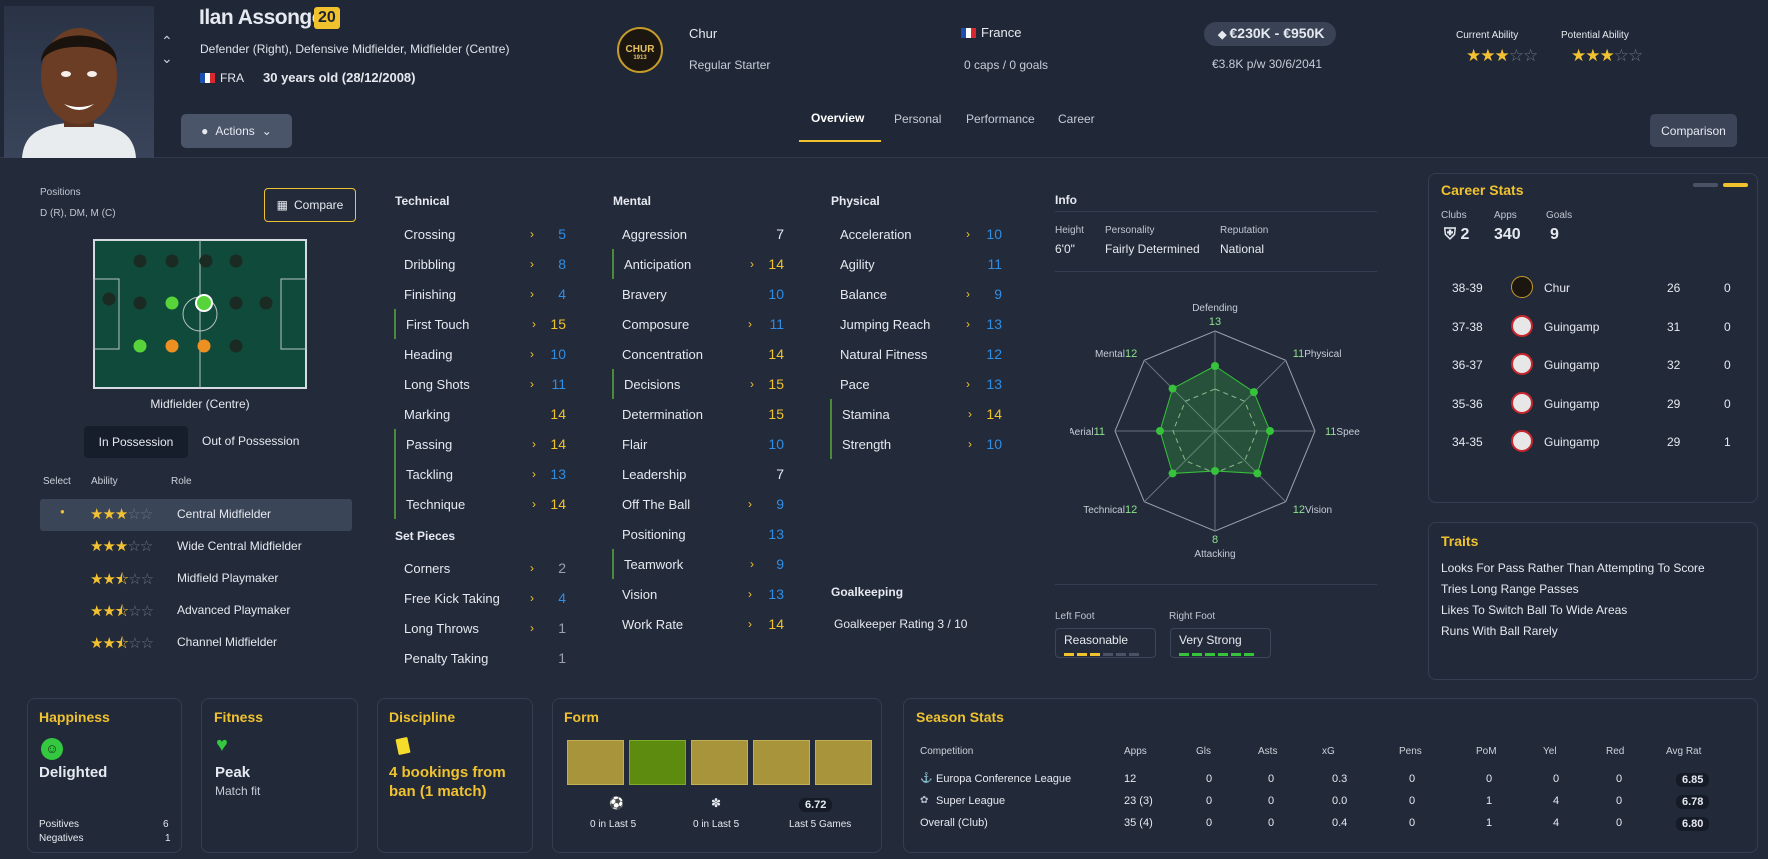 The height and width of the screenshot is (859, 1768). What do you see at coordinates (167, 41) in the screenshot?
I see `prev-player-icon: ⌃` at bounding box center [167, 41].